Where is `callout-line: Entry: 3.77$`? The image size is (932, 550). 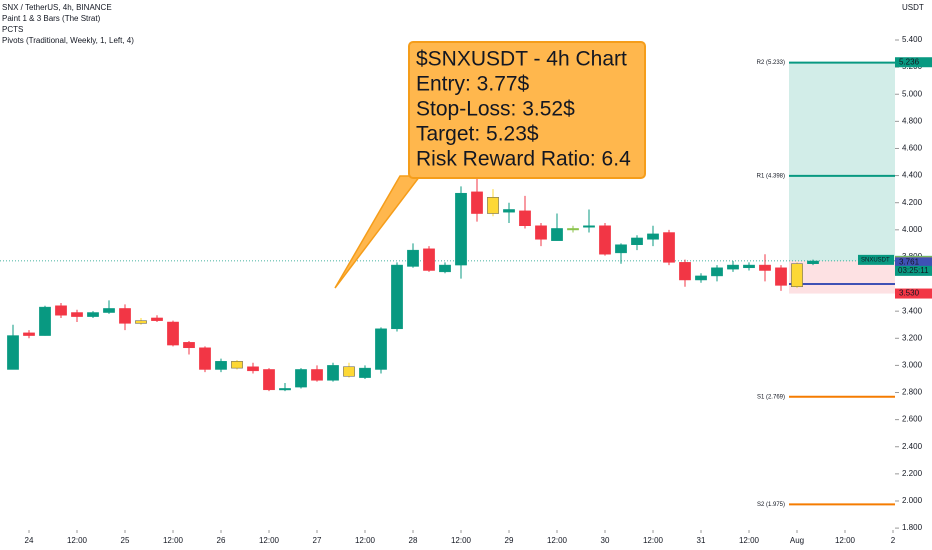 callout-line: Entry: 3.77$ is located at coordinates (473, 84).